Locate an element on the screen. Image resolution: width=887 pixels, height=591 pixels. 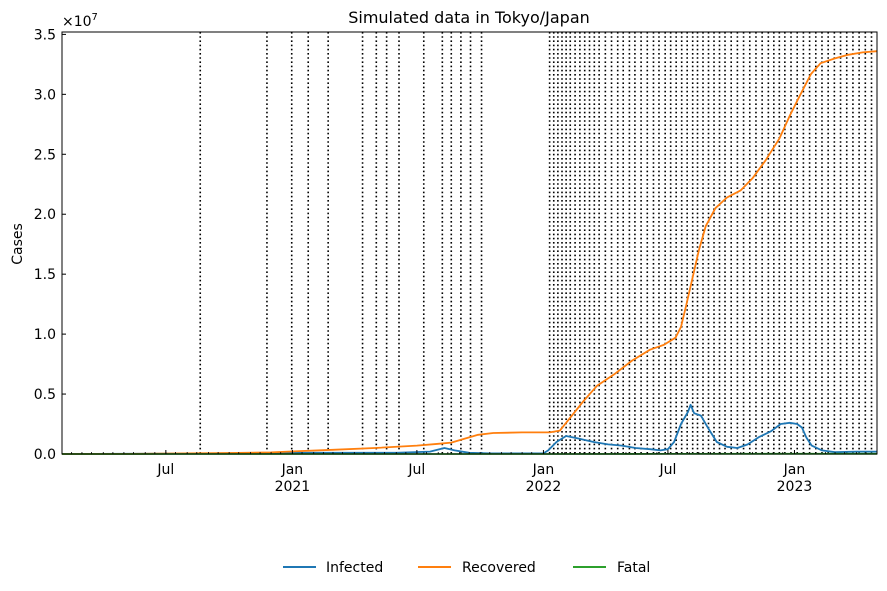
legend-label-recovered: Recovered is located at coordinates (499, 568).